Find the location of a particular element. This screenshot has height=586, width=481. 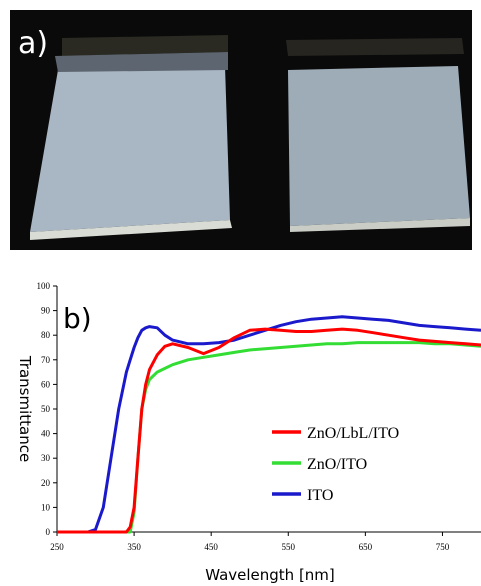

slide-right is located at coordinates (379, 146).